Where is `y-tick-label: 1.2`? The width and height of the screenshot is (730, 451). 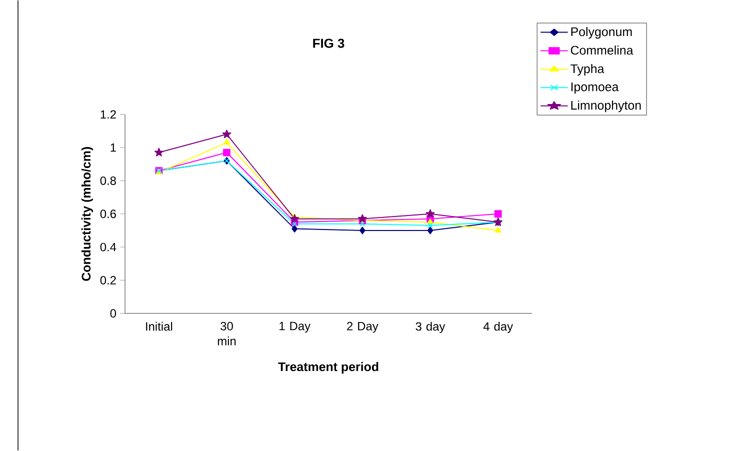
y-tick-label: 1.2 is located at coordinates (108, 114).